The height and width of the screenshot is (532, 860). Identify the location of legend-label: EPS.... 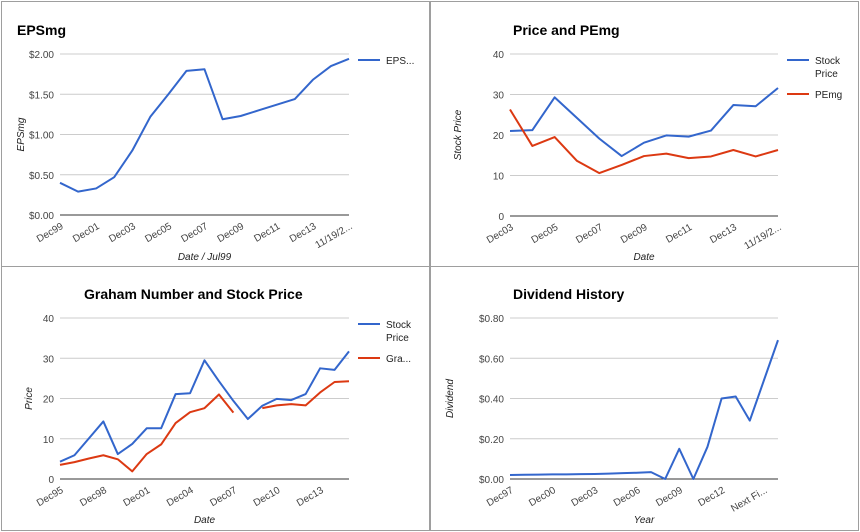
(400, 61).